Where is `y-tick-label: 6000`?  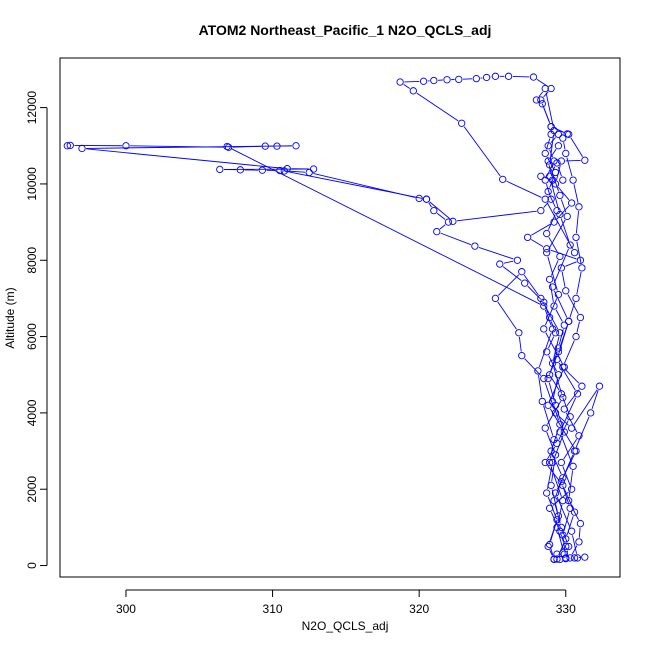
y-tick-label: 6000 is located at coordinates (32, 336).